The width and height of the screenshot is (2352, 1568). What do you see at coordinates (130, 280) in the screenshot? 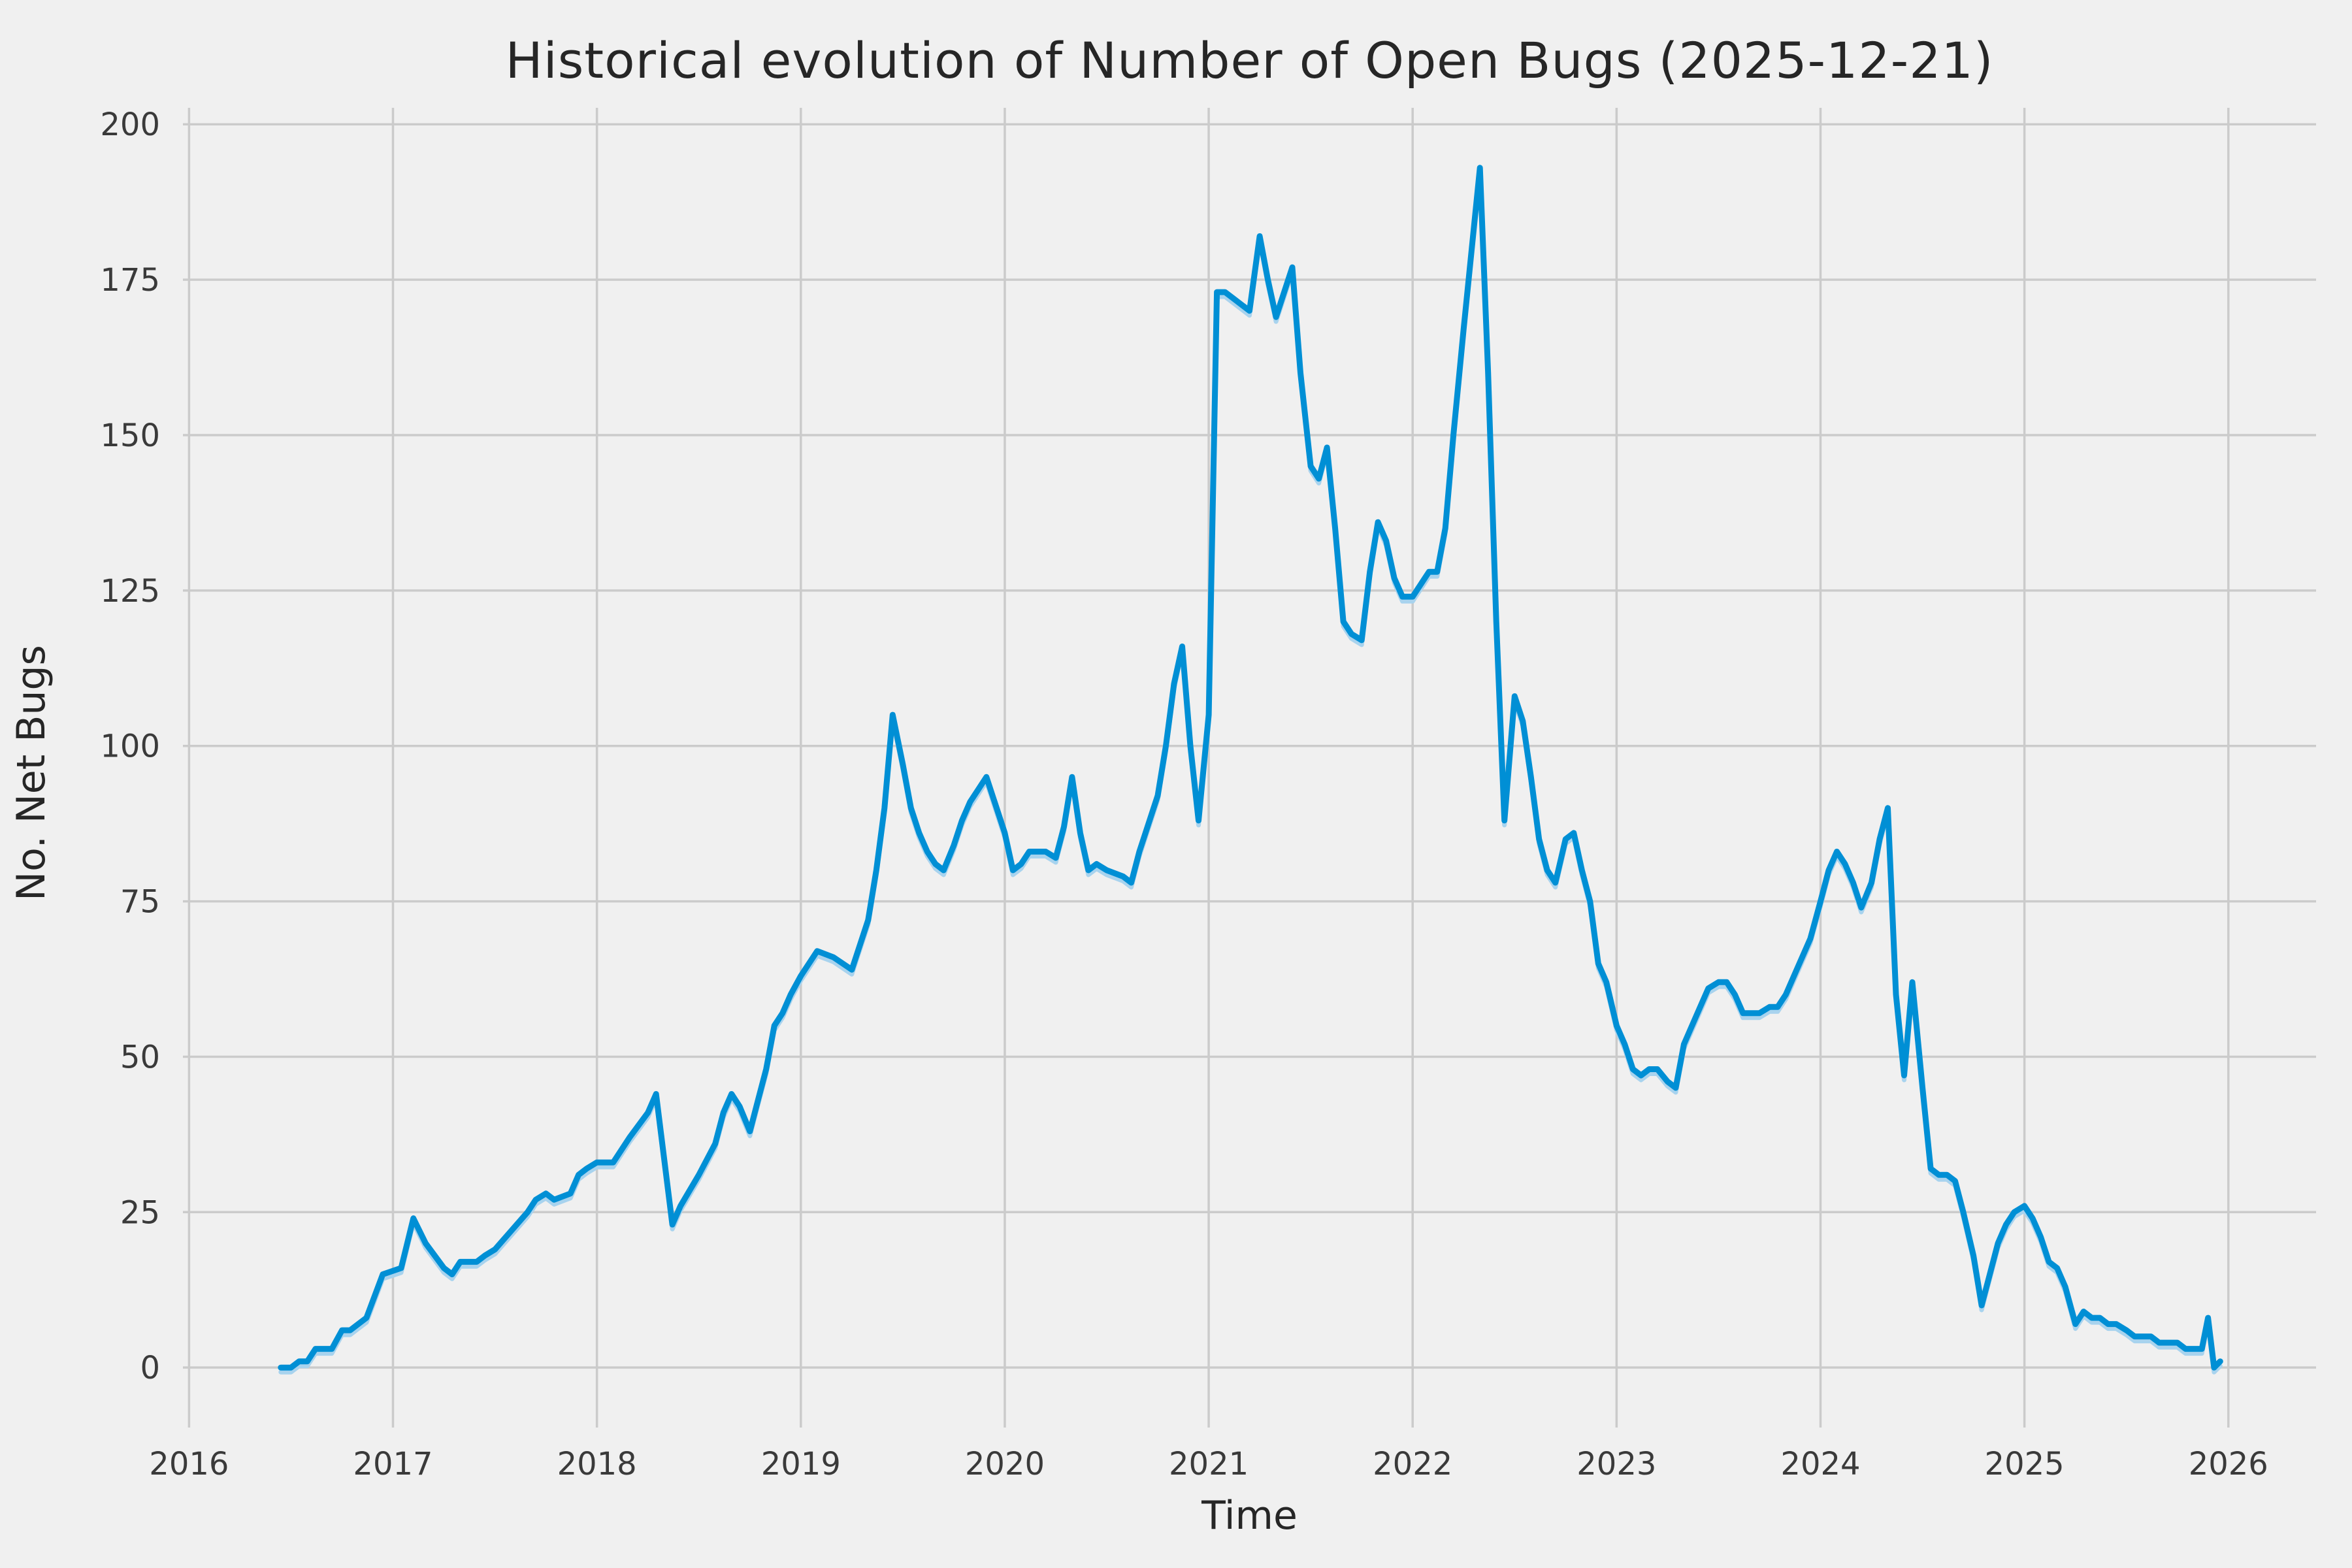
I see `y-tick-label: 175` at bounding box center [130, 280].